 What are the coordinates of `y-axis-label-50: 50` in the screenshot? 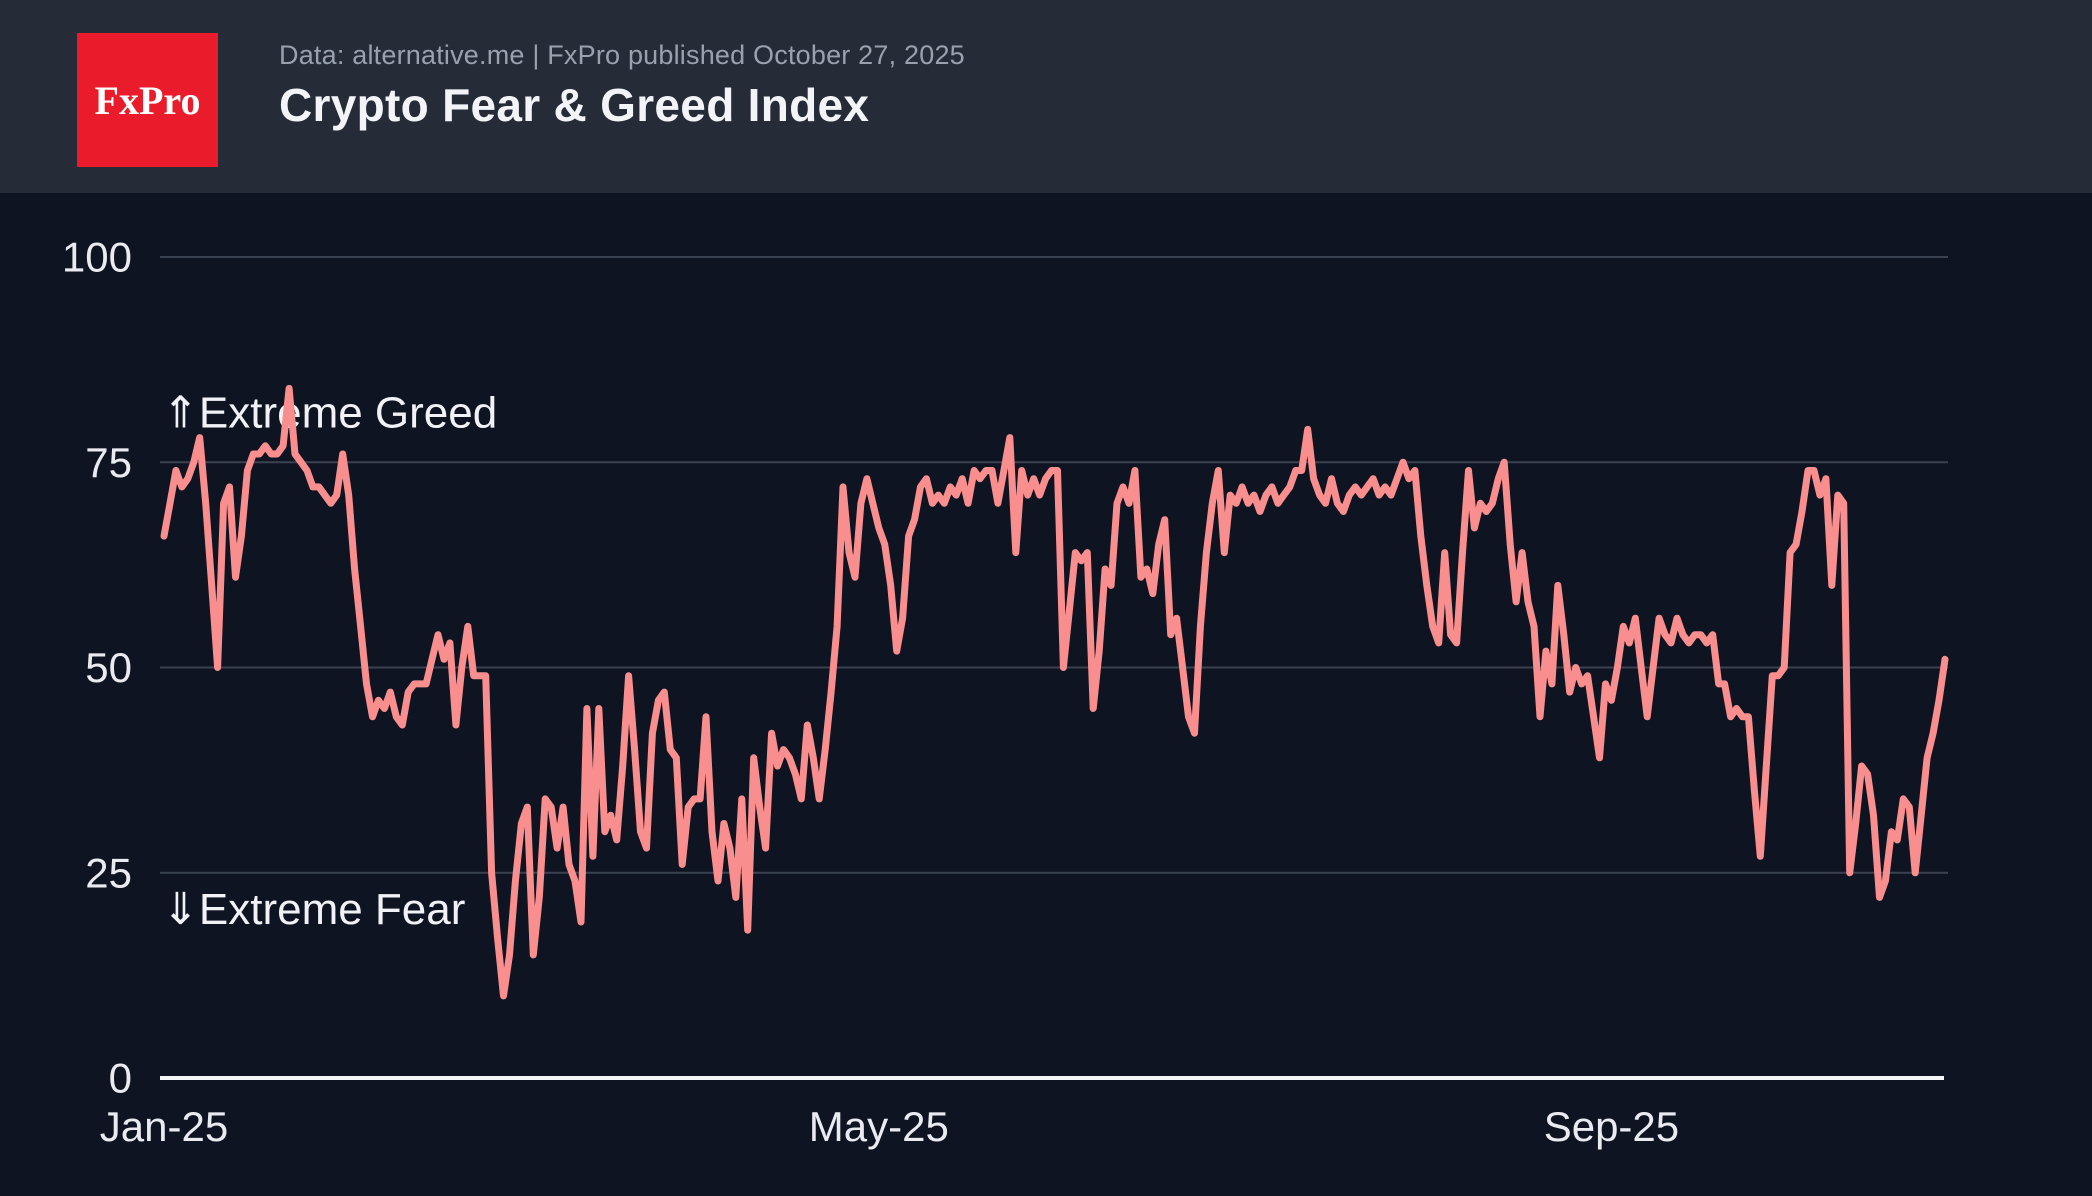 It's located at (108, 667).